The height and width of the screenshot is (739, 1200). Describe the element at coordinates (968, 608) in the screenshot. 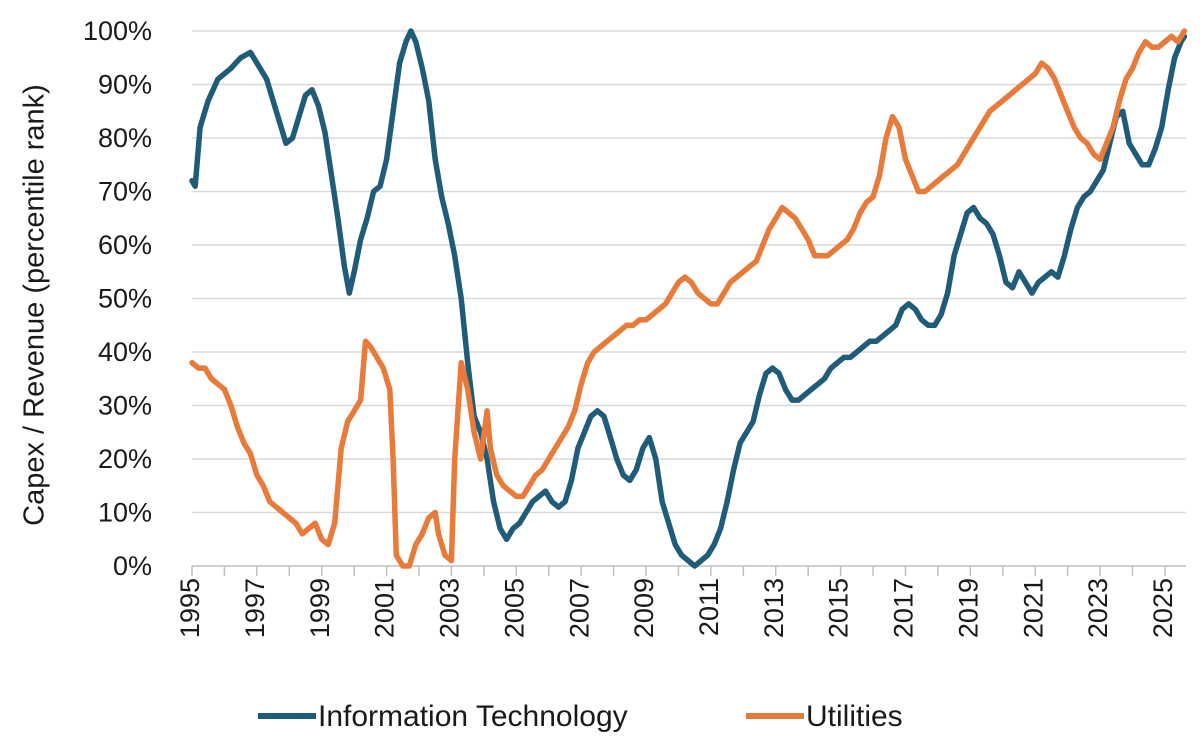

I see `x-tick-label: 2019` at that location.